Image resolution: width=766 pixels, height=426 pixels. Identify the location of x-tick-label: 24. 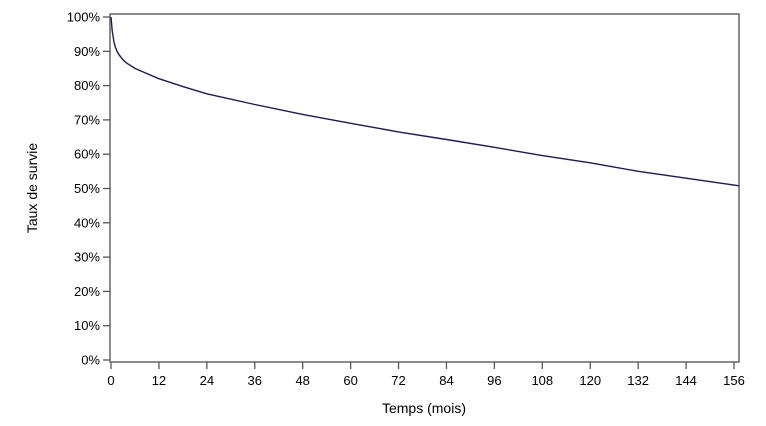
(207, 380).